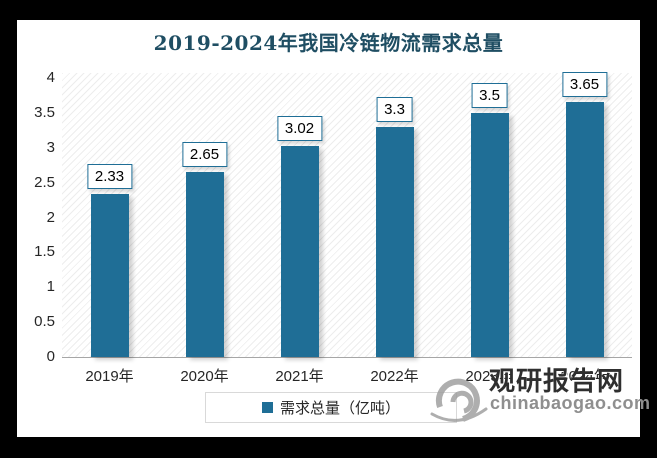  Describe the element at coordinates (109, 177) in the screenshot. I see `bar-value-label: 2.33` at that location.